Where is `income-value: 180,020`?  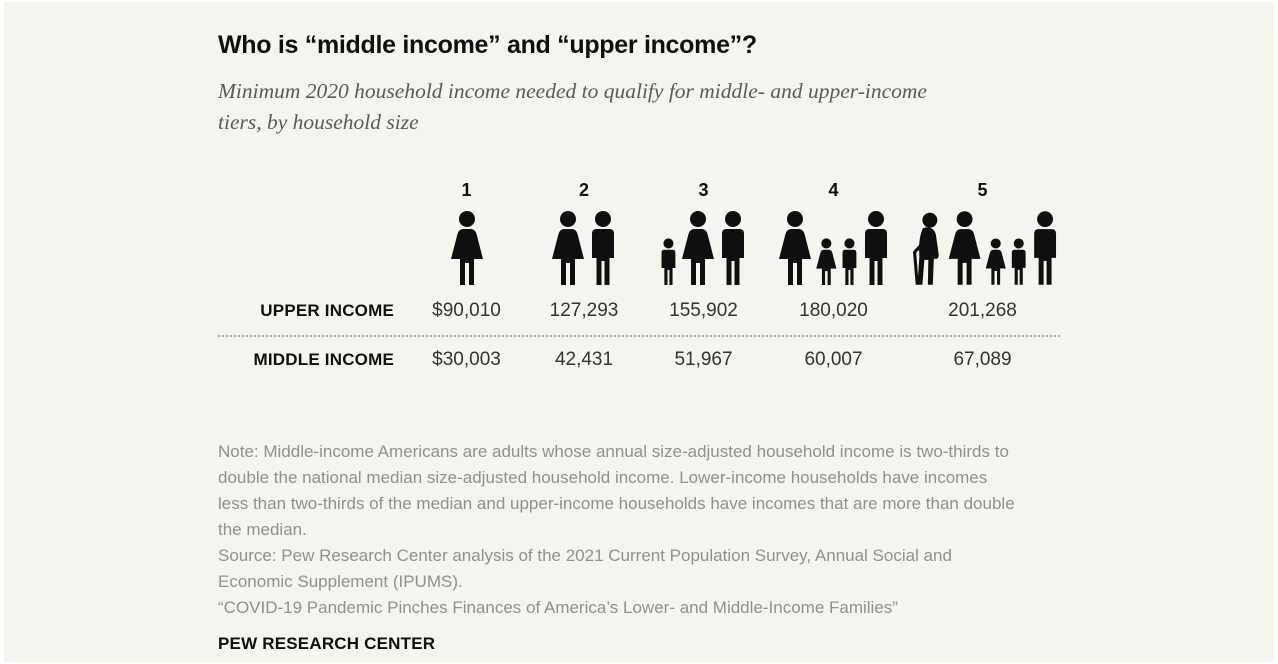
income-value: 180,020 is located at coordinates (833, 310).